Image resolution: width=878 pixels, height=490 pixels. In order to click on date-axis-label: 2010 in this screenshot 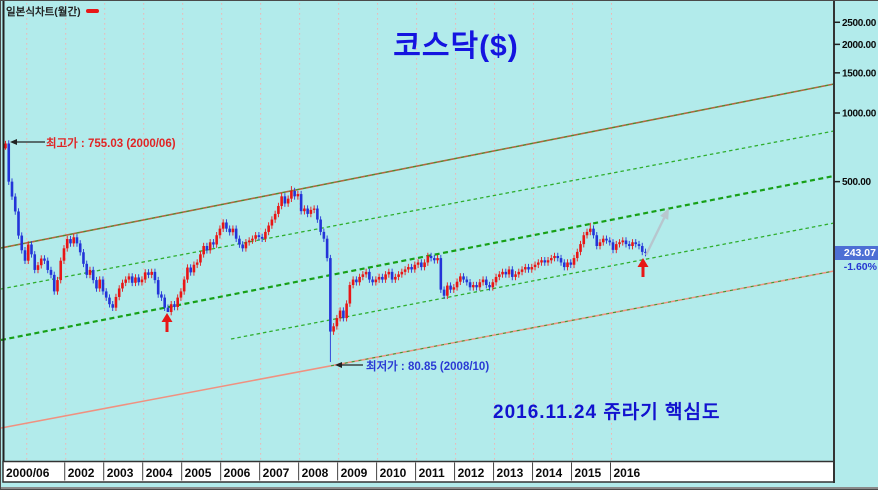, I will do `click(393, 473)`.